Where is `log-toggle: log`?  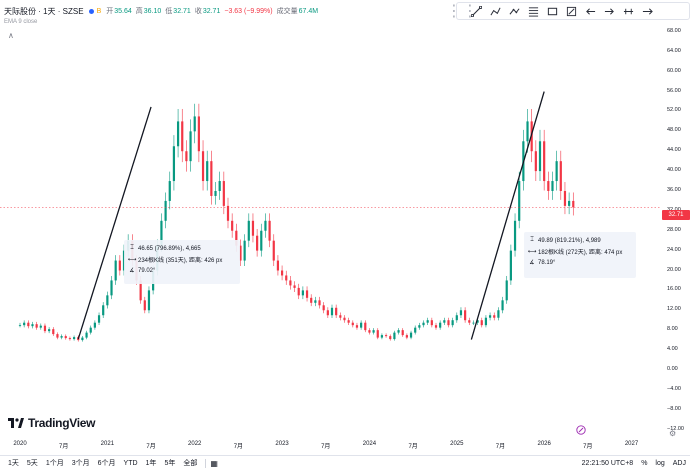
log-toggle: log is located at coordinates (660, 463).